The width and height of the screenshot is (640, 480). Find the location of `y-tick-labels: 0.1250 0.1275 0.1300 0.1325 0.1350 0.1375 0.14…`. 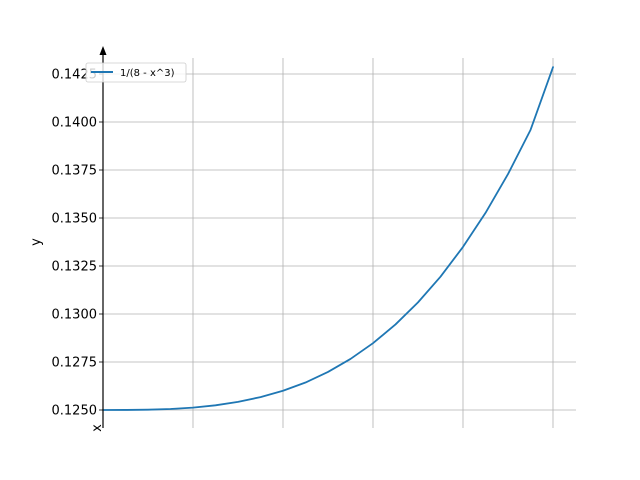

y-tick-labels: 0.1250 0.1275 0.1300 0.1325 0.1350 0.1375 0.14… is located at coordinates (75, 243).